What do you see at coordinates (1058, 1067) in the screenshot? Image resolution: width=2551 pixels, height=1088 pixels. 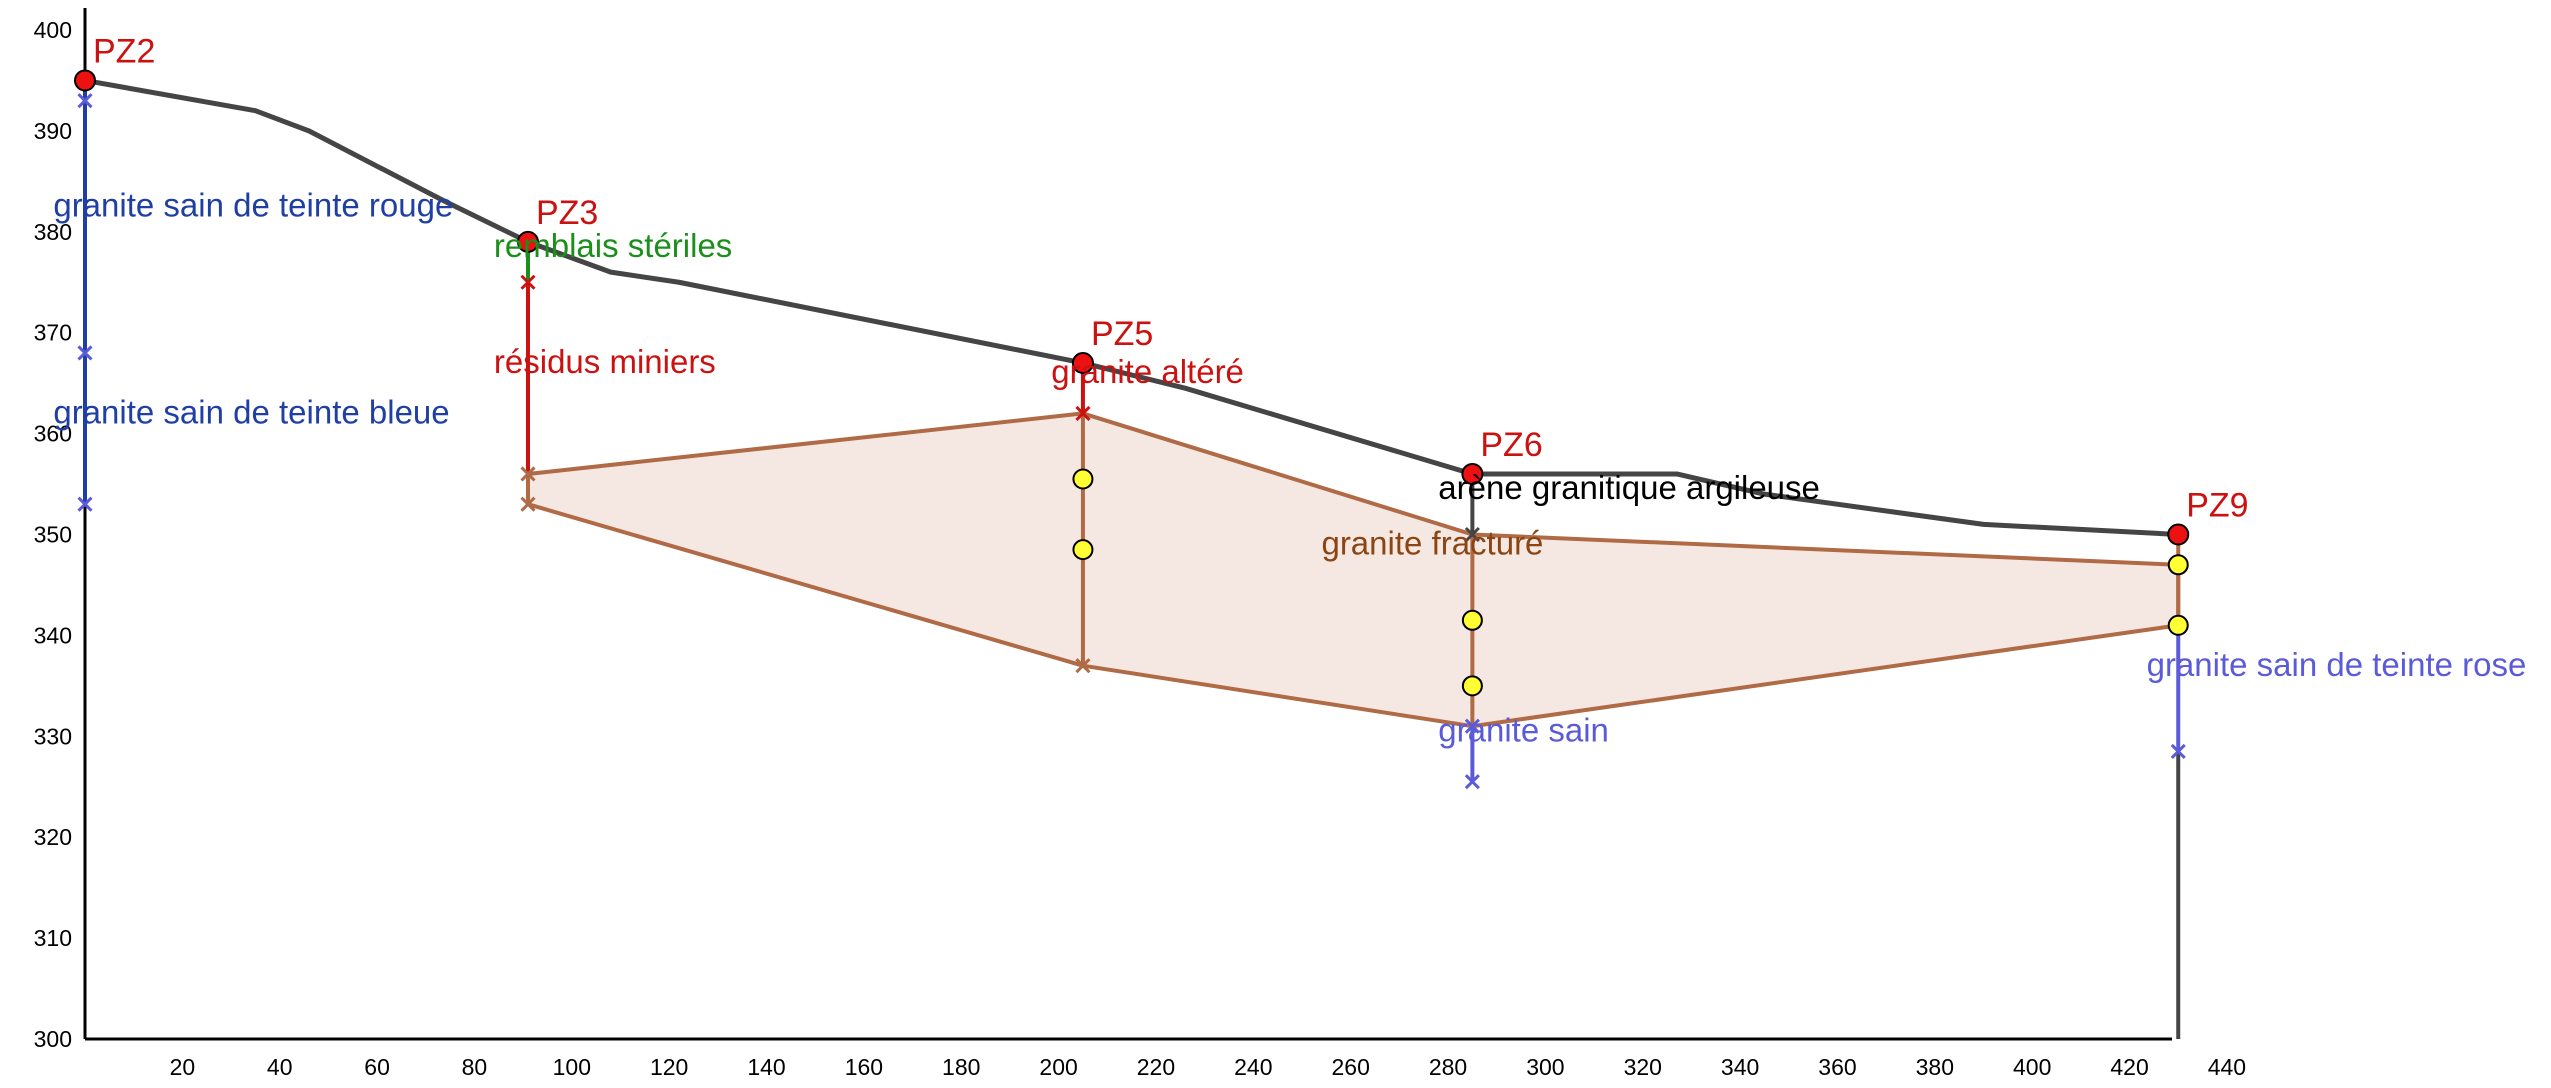 I see `x-tick-label: 200` at bounding box center [1058, 1067].